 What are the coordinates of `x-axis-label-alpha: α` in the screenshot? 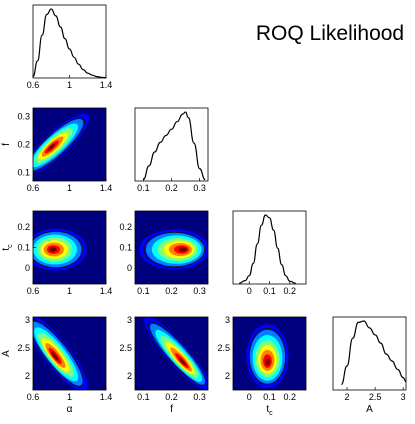 It's located at (70, 409).